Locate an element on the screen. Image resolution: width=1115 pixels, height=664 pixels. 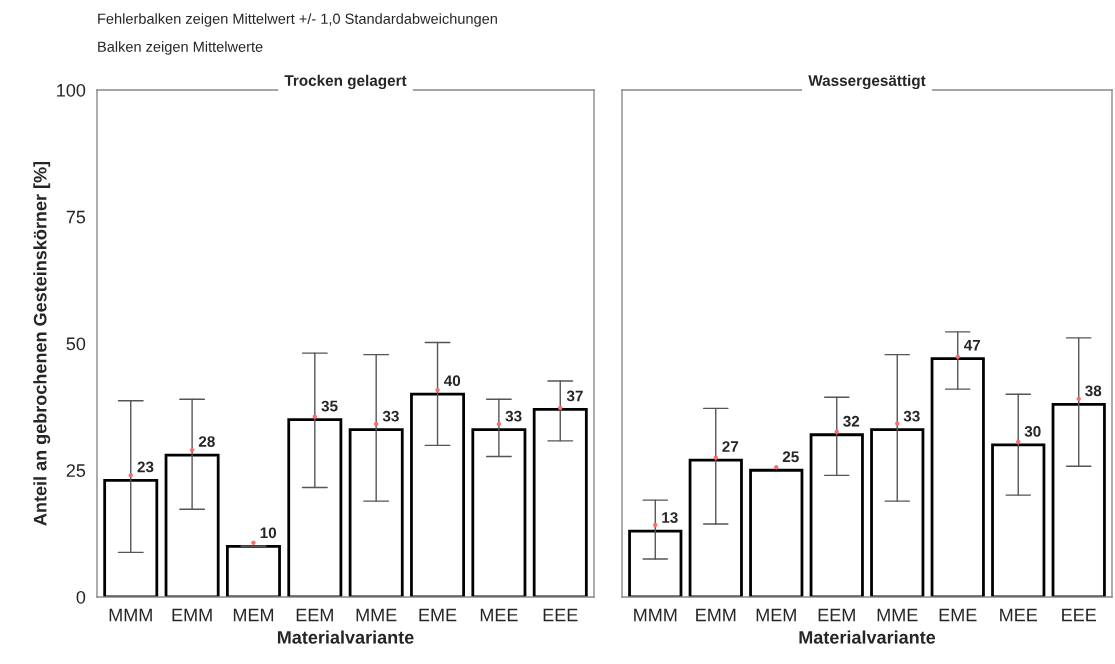
data-label: 27 is located at coordinates (730, 446).